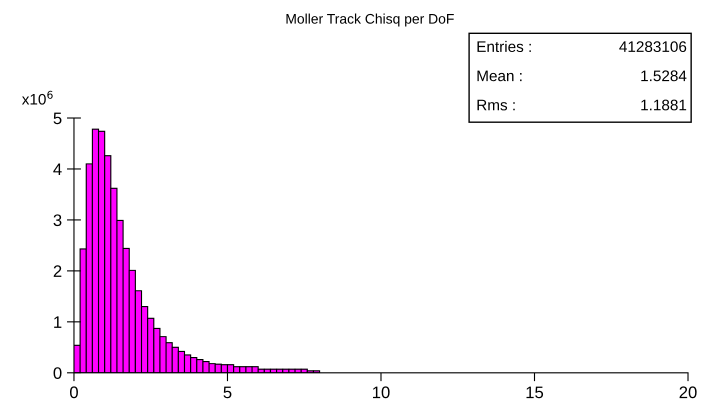 This screenshot has height=417, width=714. Describe the element at coordinates (58, 373) in the screenshot. I see `y-tick-label: 0` at that location.